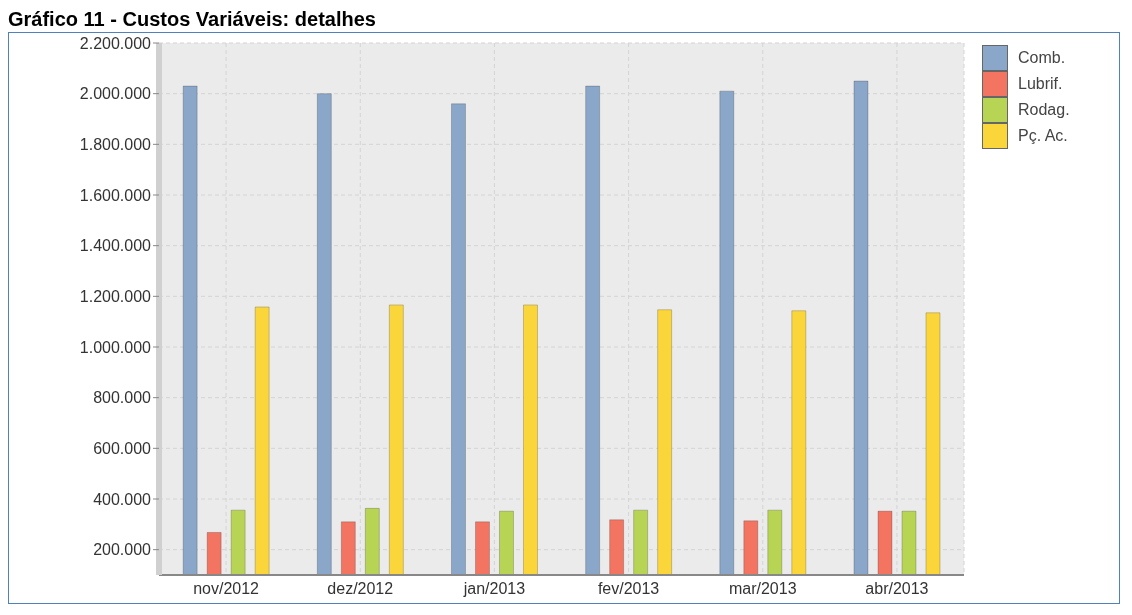  Describe the element at coordinates (122, 449) in the screenshot. I see `y-tick-label: 600.000` at that location.